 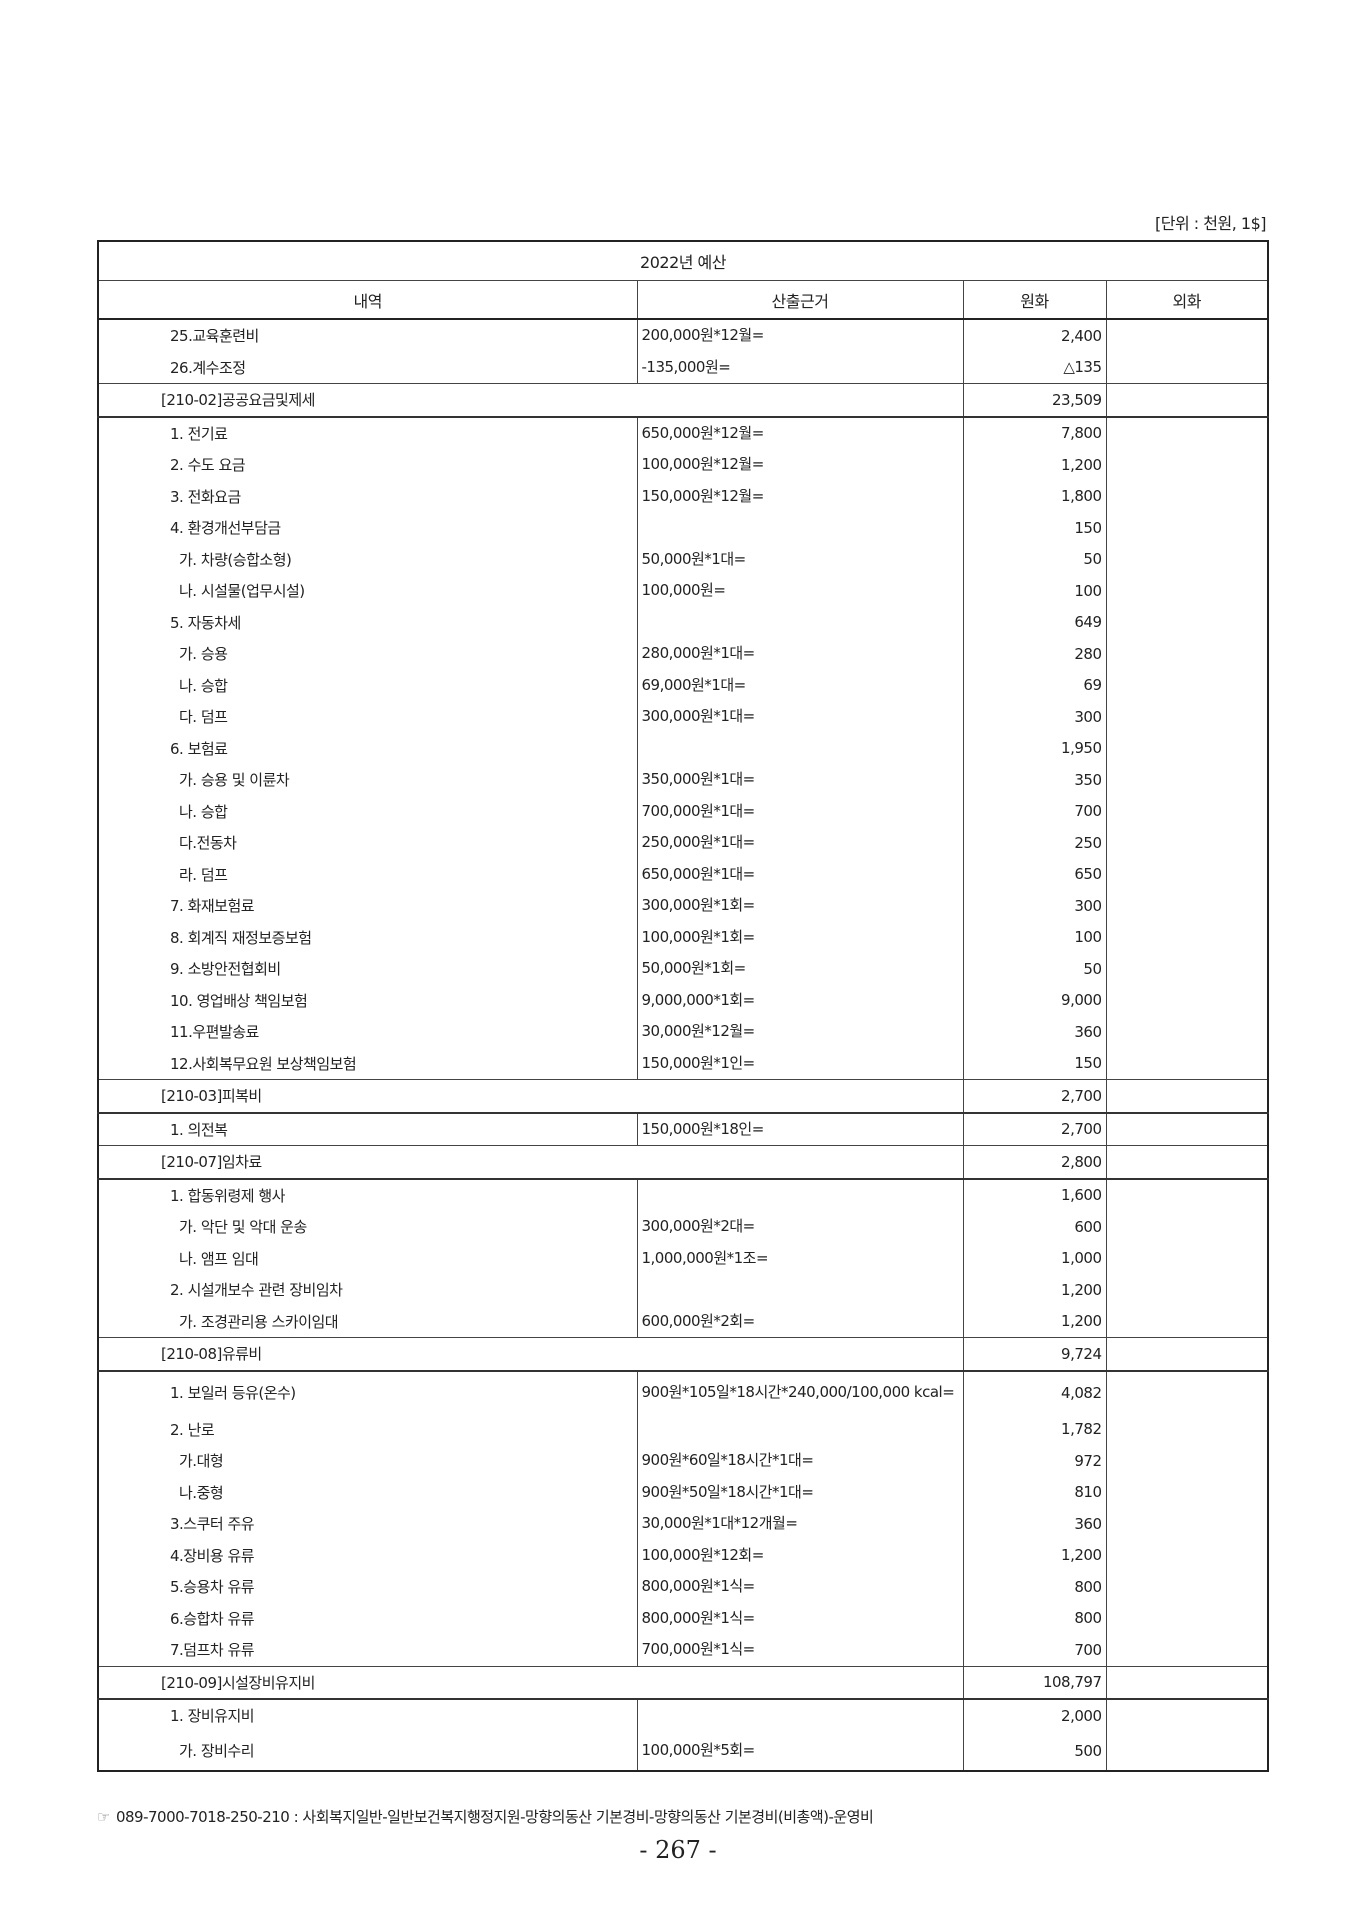 What do you see at coordinates (800, 1321) in the screenshot?
I see `calculation-basis: 600,000원*2회=` at bounding box center [800, 1321].